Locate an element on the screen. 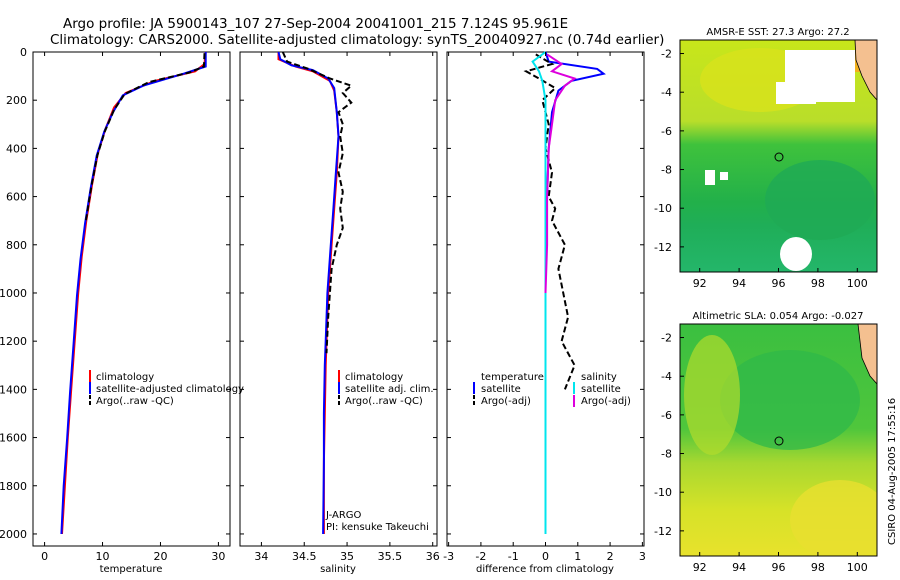 This screenshot has height=580, width=900. legend-label-temp-satellite: satellite is located at coordinates (501, 389).